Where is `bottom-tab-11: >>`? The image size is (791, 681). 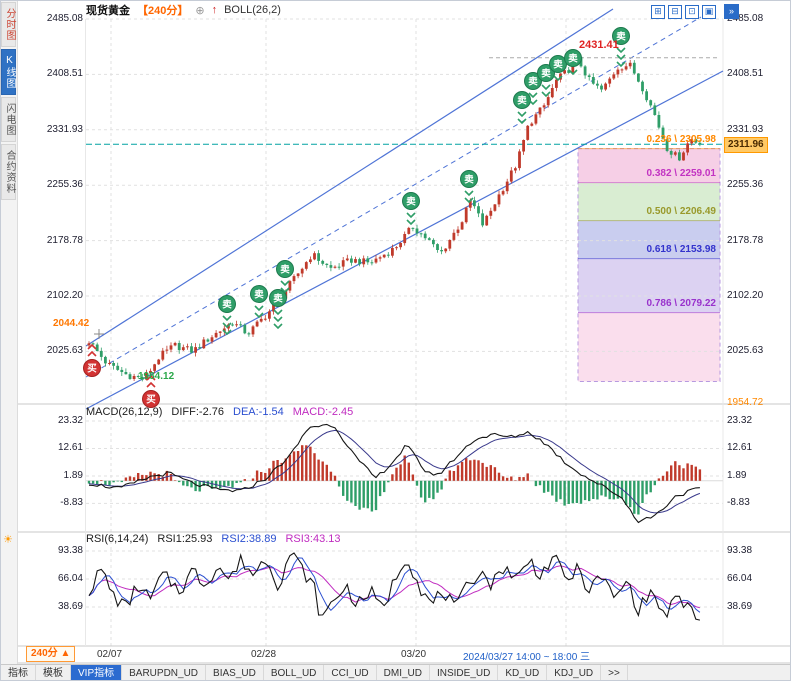
bottom-tab-11: >> is located at coordinates (614, 672).